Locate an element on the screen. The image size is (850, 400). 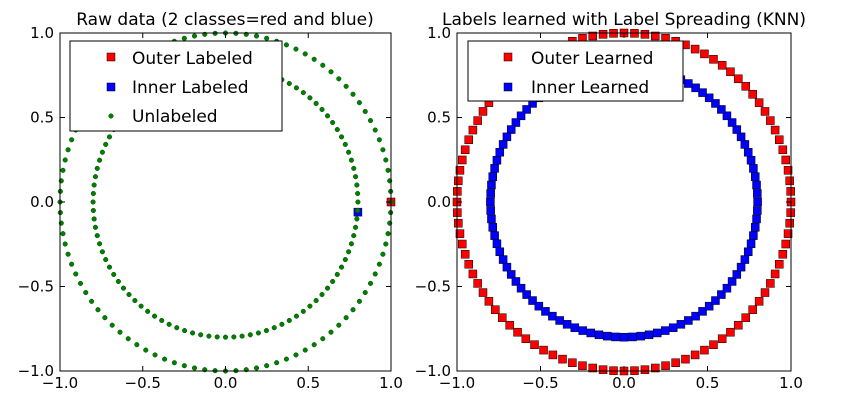
legend-label-inner-learned: Inner Learned is located at coordinates (590, 88).